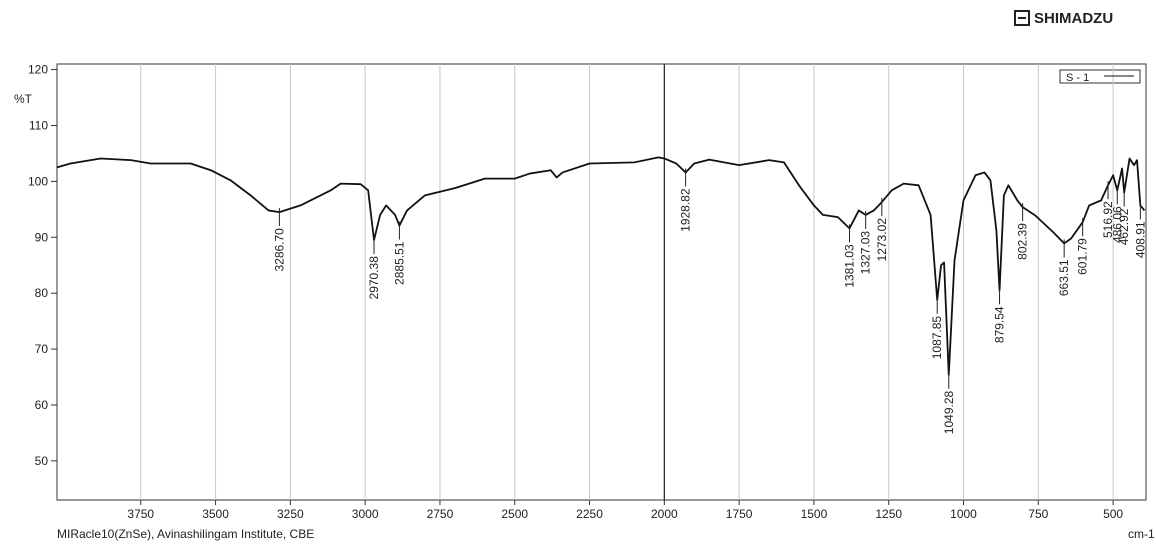 The height and width of the screenshot is (547, 1156). Describe the element at coordinates (1140, 239) in the screenshot. I see `peak-label: 408.91` at that location.